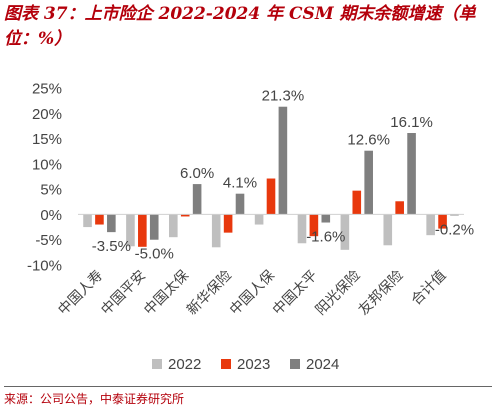  I want to click on category-label: 合计值, so click(428, 288).